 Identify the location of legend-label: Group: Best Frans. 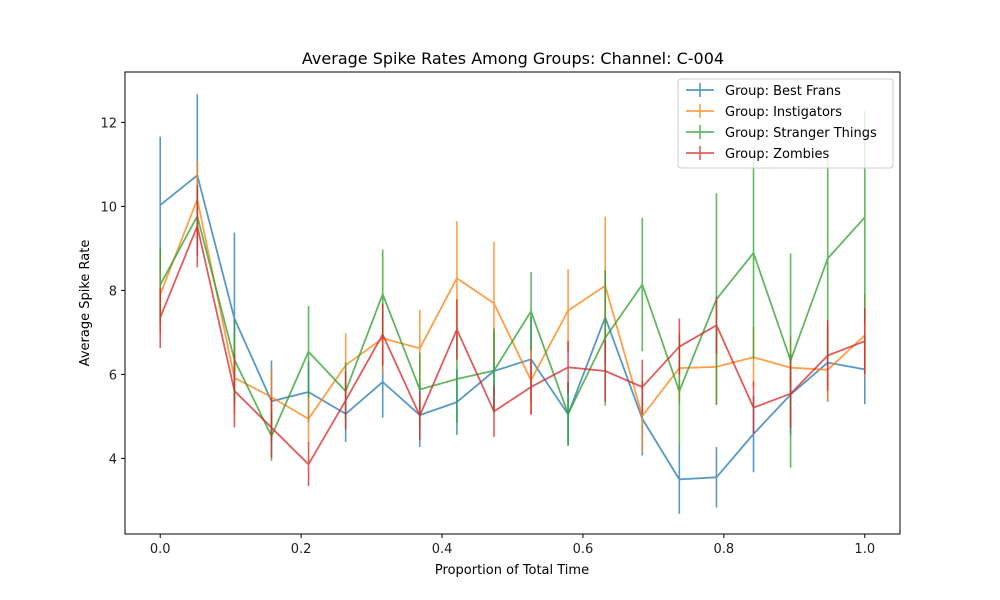
(783, 91).